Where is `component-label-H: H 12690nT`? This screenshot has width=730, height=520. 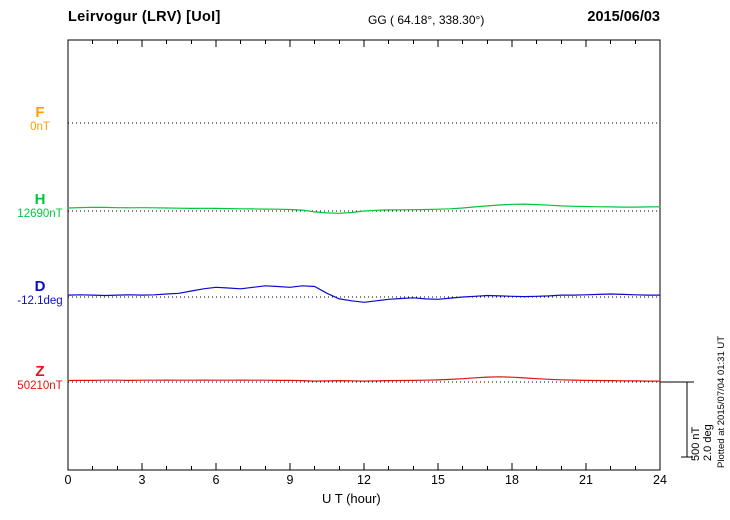
component-label-H: H 12690nT is located at coordinates (40, 206).